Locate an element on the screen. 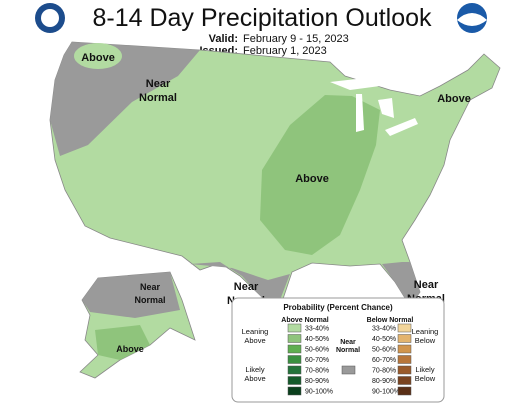 Image resolution: width=525 pixels, height=405 pixels. legend-near-normal: Near is located at coordinates (348, 342).